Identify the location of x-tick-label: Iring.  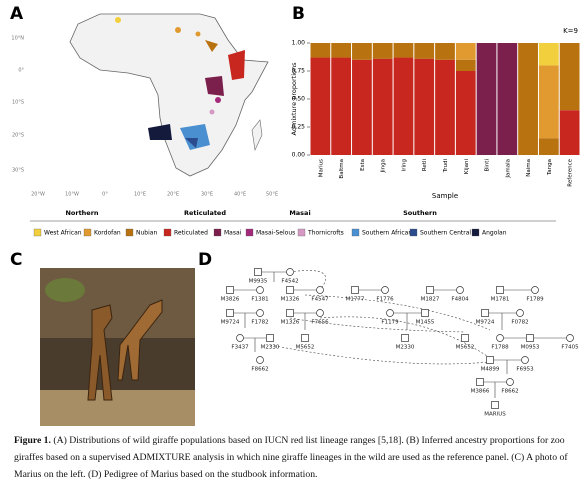
(404, 165).